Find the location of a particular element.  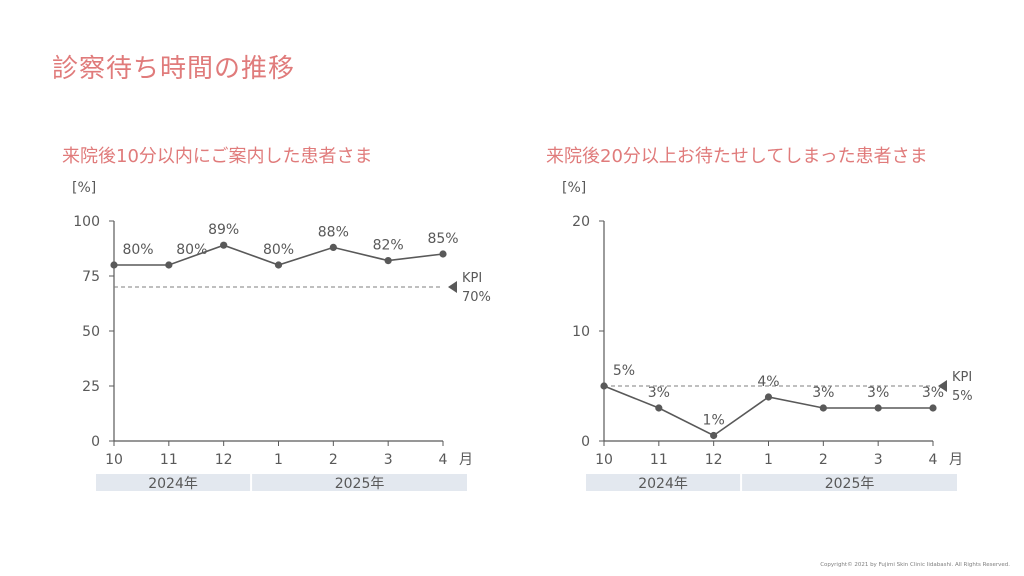

chart2-year-label: 2025年 is located at coordinates (850, 484).